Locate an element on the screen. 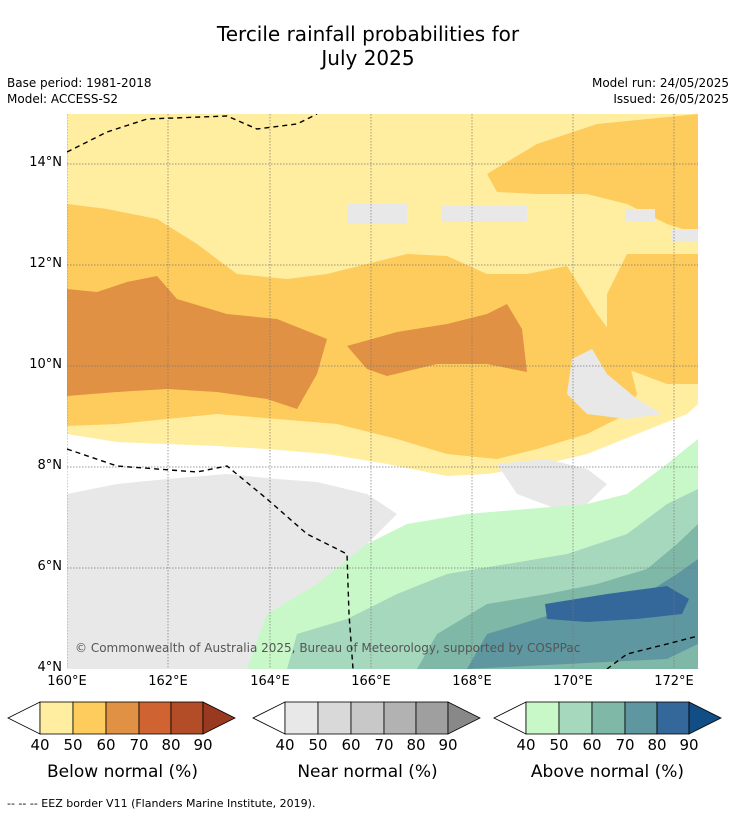 This screenshot has width=736, height=816. above-tick-50: 50 is located at coordinates (559, 745).